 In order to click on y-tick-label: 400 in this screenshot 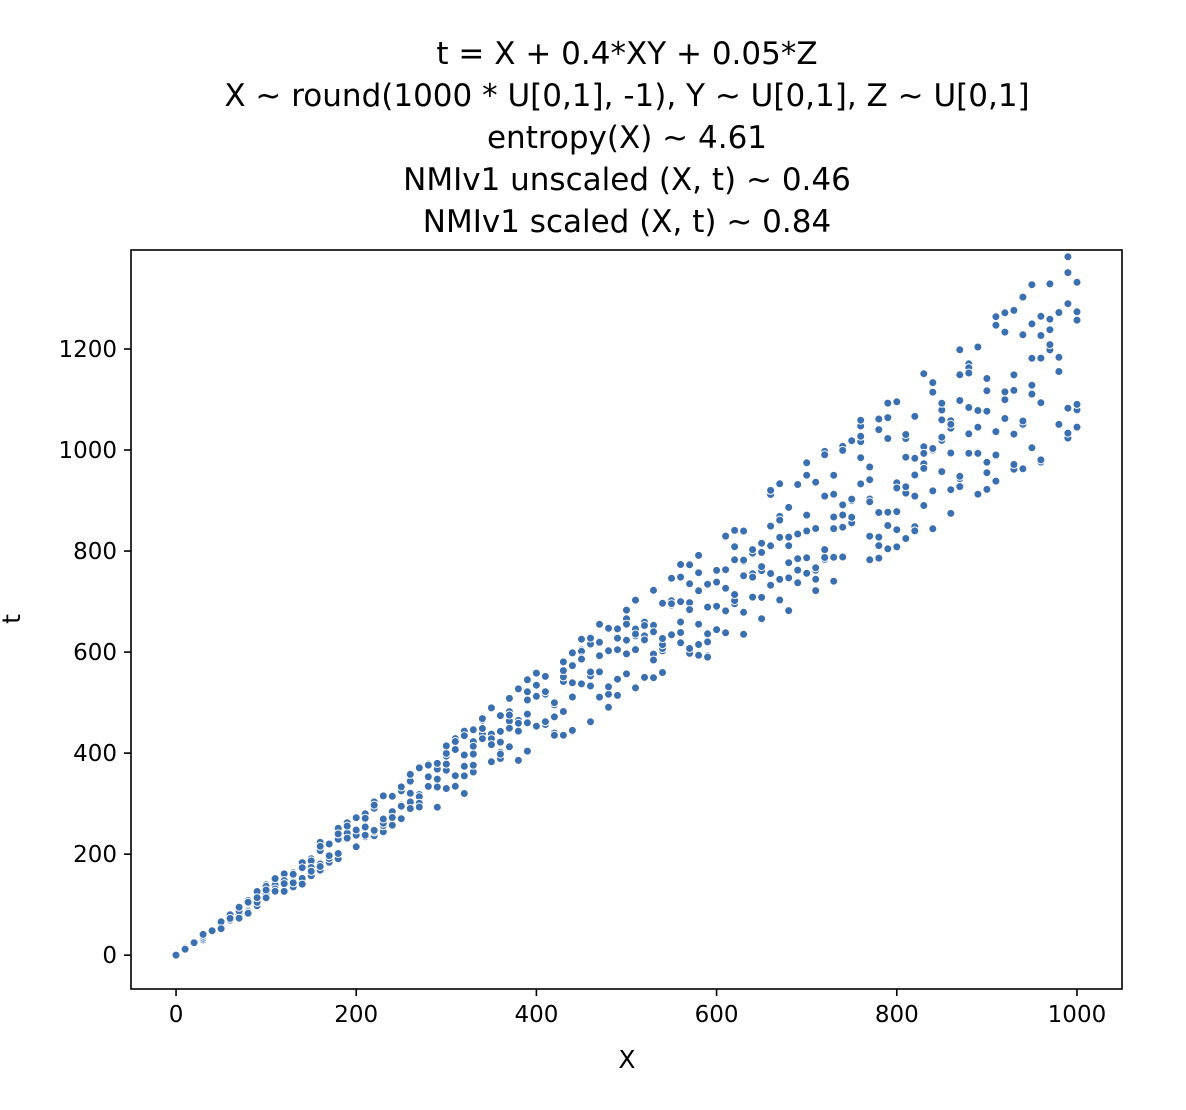, I will do `click(95, 754)`.